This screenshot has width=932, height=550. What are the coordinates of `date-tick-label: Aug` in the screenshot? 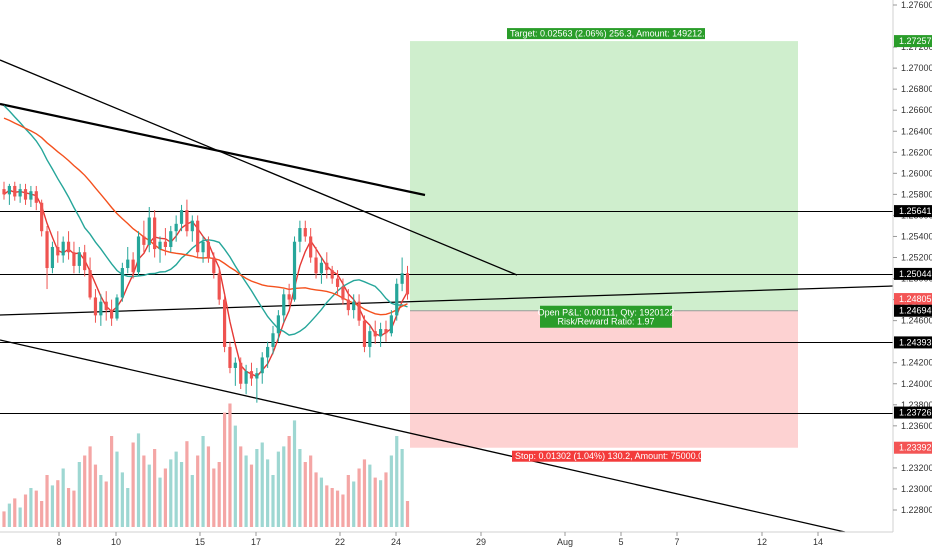 It's located at (565, 542).